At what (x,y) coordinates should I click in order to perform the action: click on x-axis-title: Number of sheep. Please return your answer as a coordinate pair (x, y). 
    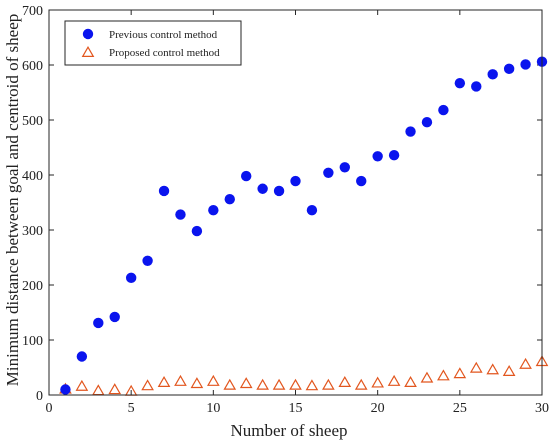
    Looking at the image, I should click on (288, 430).